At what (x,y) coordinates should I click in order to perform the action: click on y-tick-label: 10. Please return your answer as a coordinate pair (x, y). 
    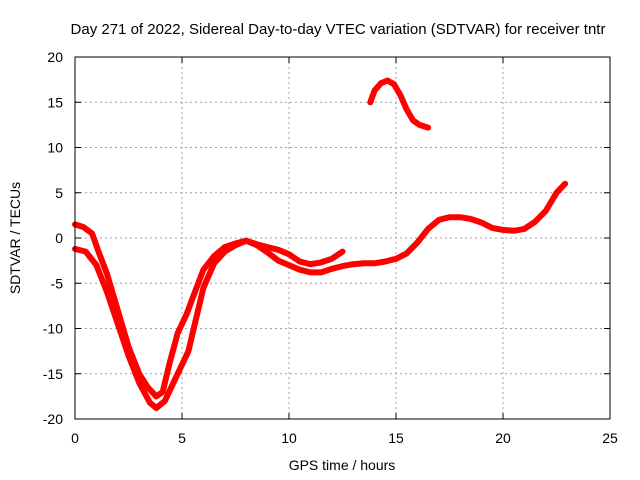
    Looking at the image, I should click on (55, 148).